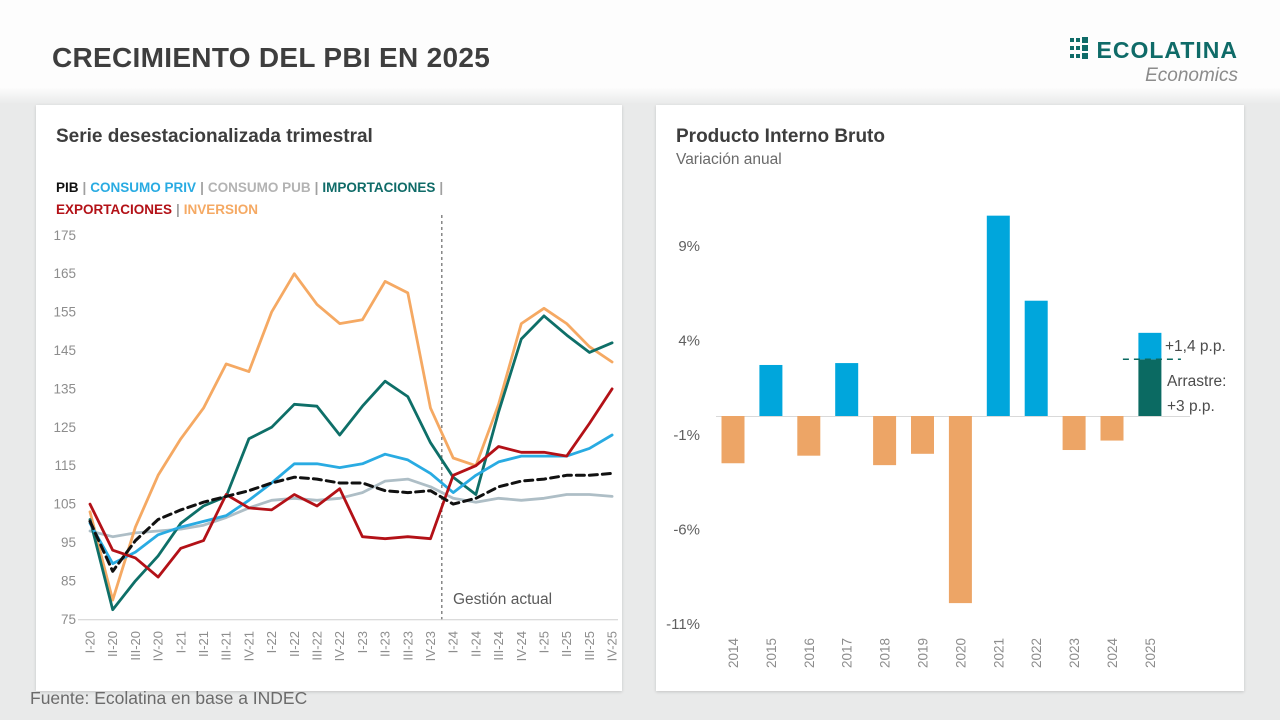 The width and height of the screenshot is (1280, 720). I want to click on annotation-arrastre-label: Arrastre:, so click(1197, 381).